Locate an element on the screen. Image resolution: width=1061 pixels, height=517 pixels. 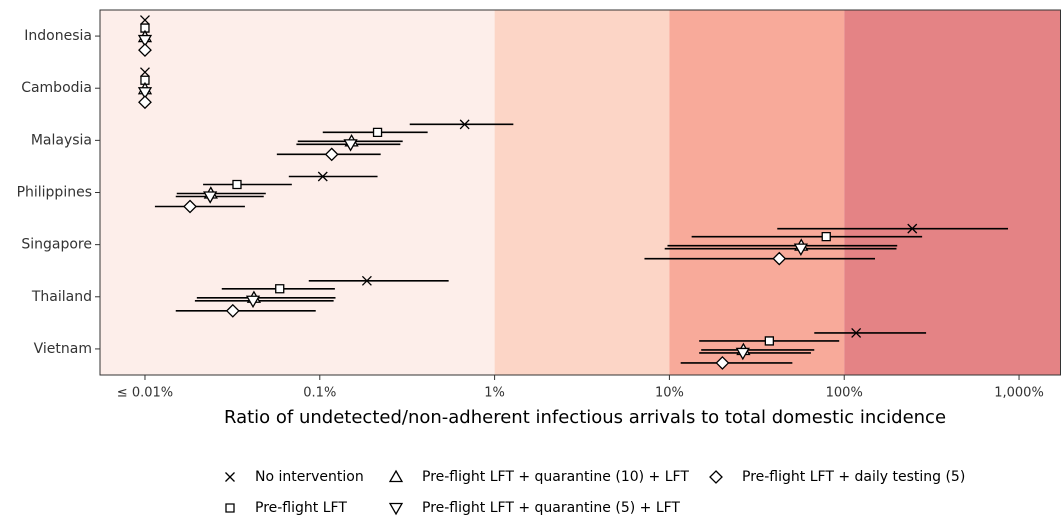
y-tick-label: Cambodia is located at coordinates (56, 88).